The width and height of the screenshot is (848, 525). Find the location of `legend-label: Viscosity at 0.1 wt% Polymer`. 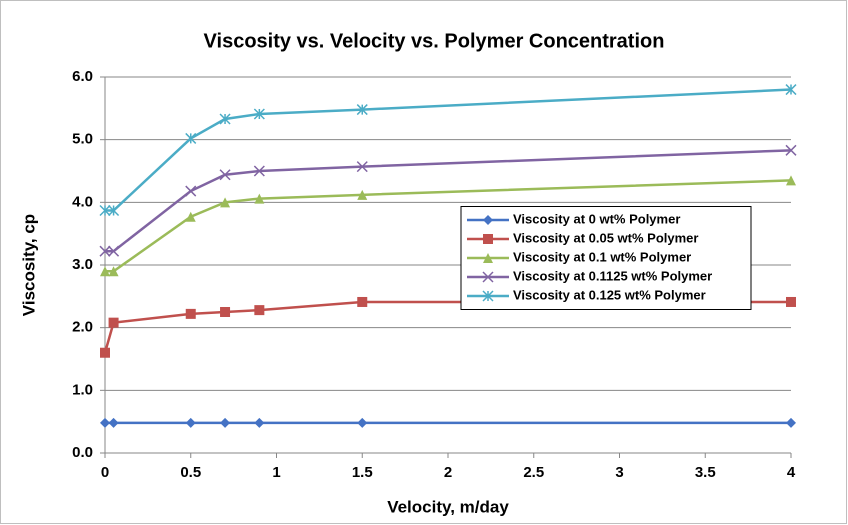

legend-label: Viscosity at 0.1 wt% Polymer is located at coordinates (602, 256).